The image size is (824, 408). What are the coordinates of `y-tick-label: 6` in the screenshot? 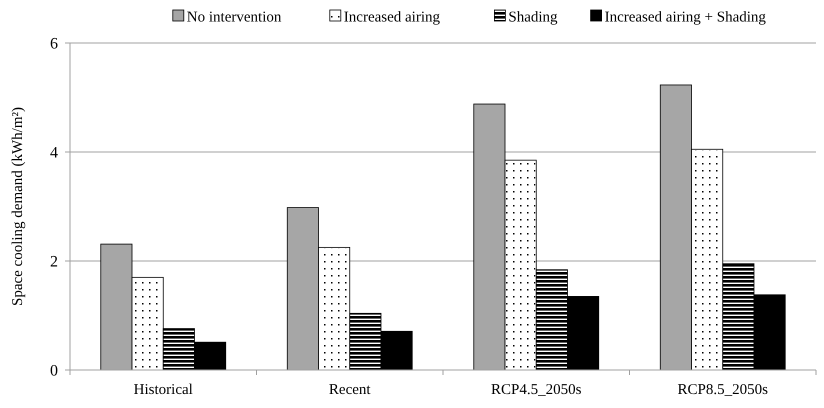 It's located at (54, 44).